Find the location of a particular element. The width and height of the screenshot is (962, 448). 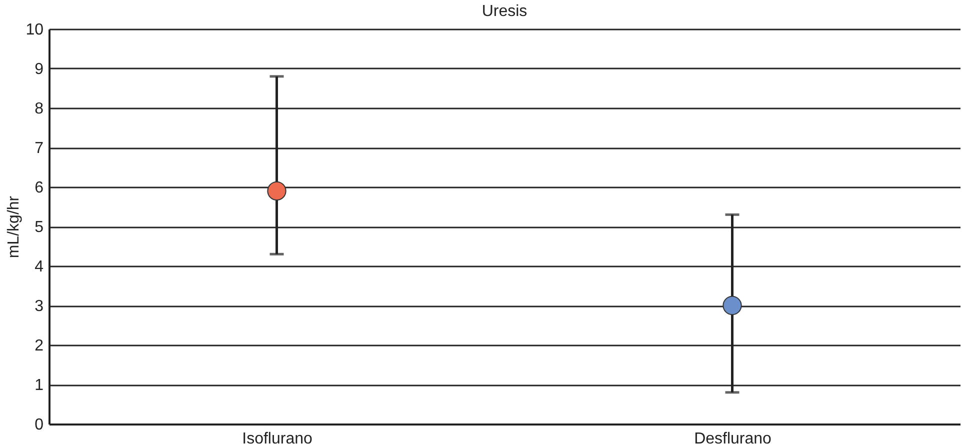

y-tick-label: 5 is located at coordinates (39, 227).